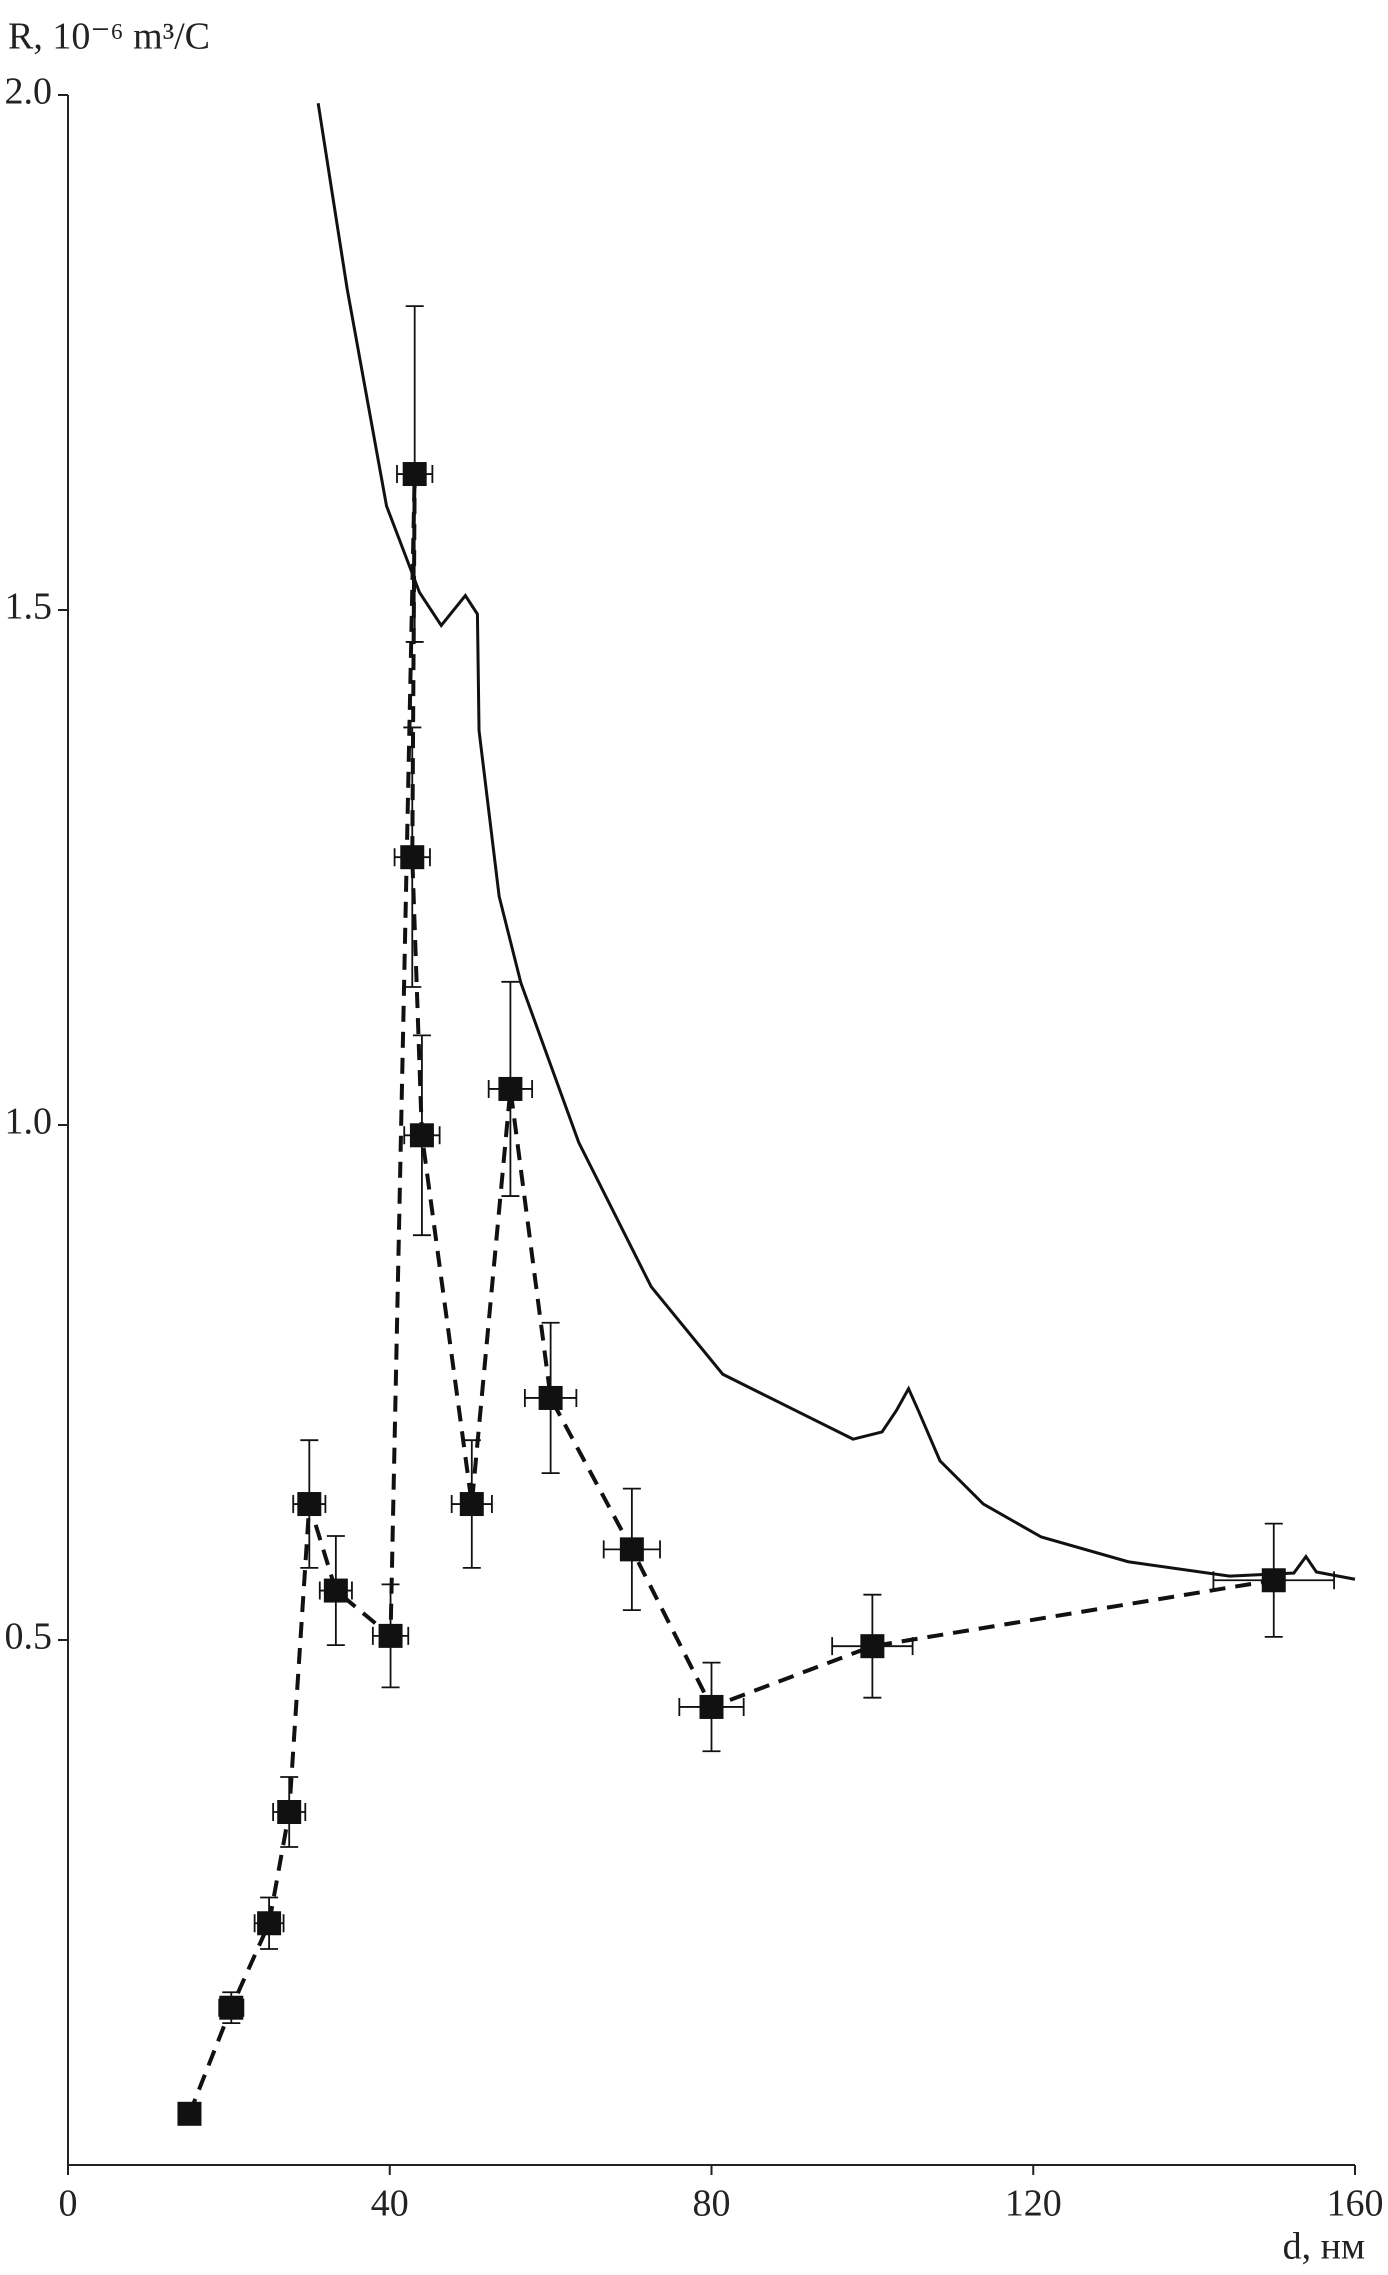  What do you see at coordinates (109, 37) in the screenshot?
I see `y-axis-label: R, 10⁻⁶ m³/C` at bounding box center [109, 37].